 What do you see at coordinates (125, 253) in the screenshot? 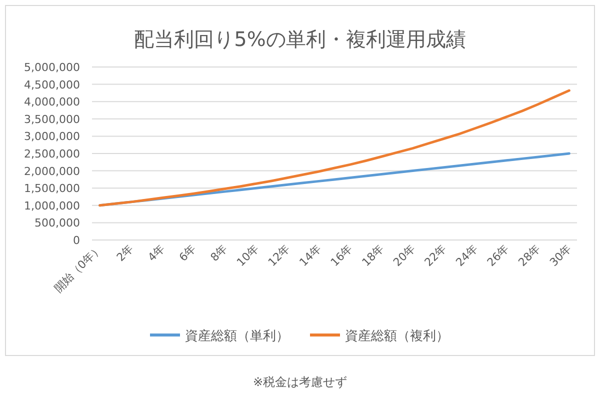
I see `x-tick-label: 2年` at bounding box center [125, 253].